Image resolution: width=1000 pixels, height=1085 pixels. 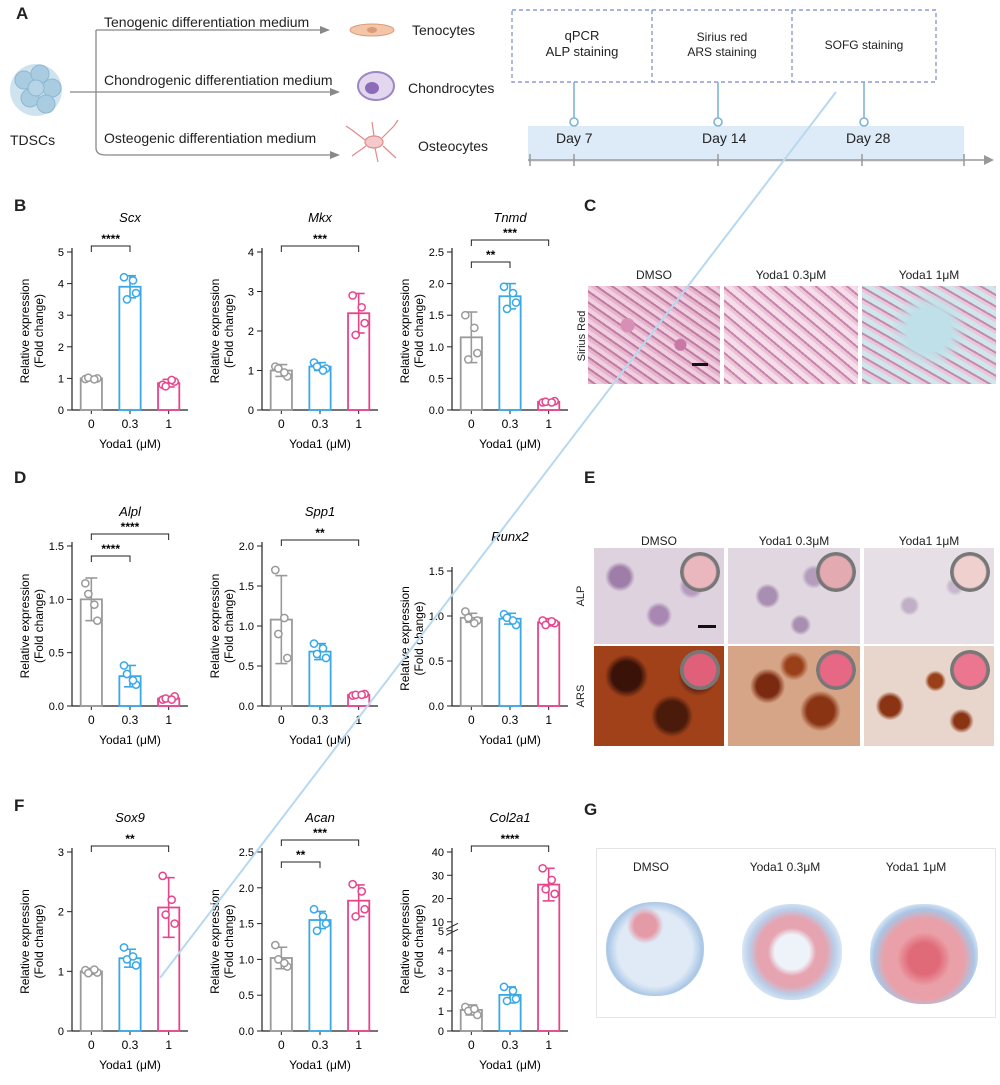 What do you see at coordinates (510, 536) in the screenshot?
I see `chart-title: Runx2` at bounding box center [510, 536].